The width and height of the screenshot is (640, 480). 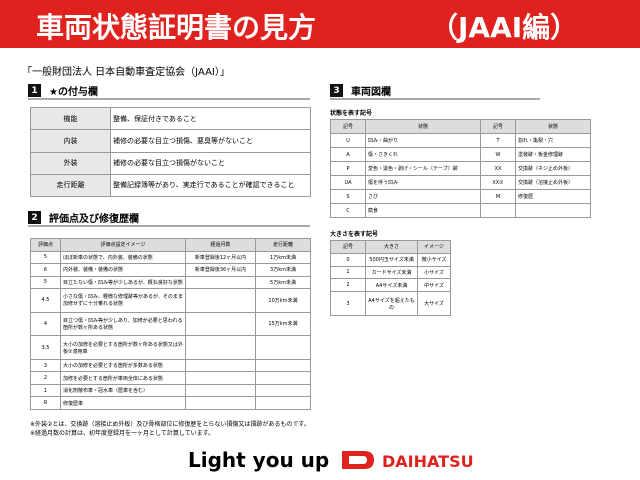 What do you see at coordinates (283, 245) in the screenshot?
I see `header-cell: 走行距離` at bounding box center [283, 245].